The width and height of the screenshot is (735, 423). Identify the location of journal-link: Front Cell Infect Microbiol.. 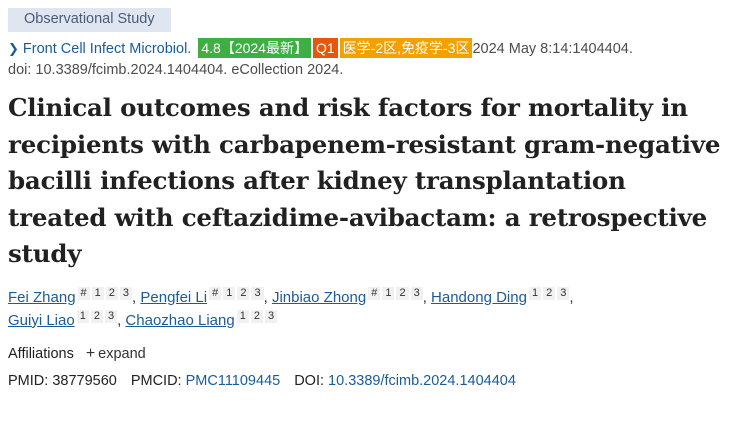
(107, 49).